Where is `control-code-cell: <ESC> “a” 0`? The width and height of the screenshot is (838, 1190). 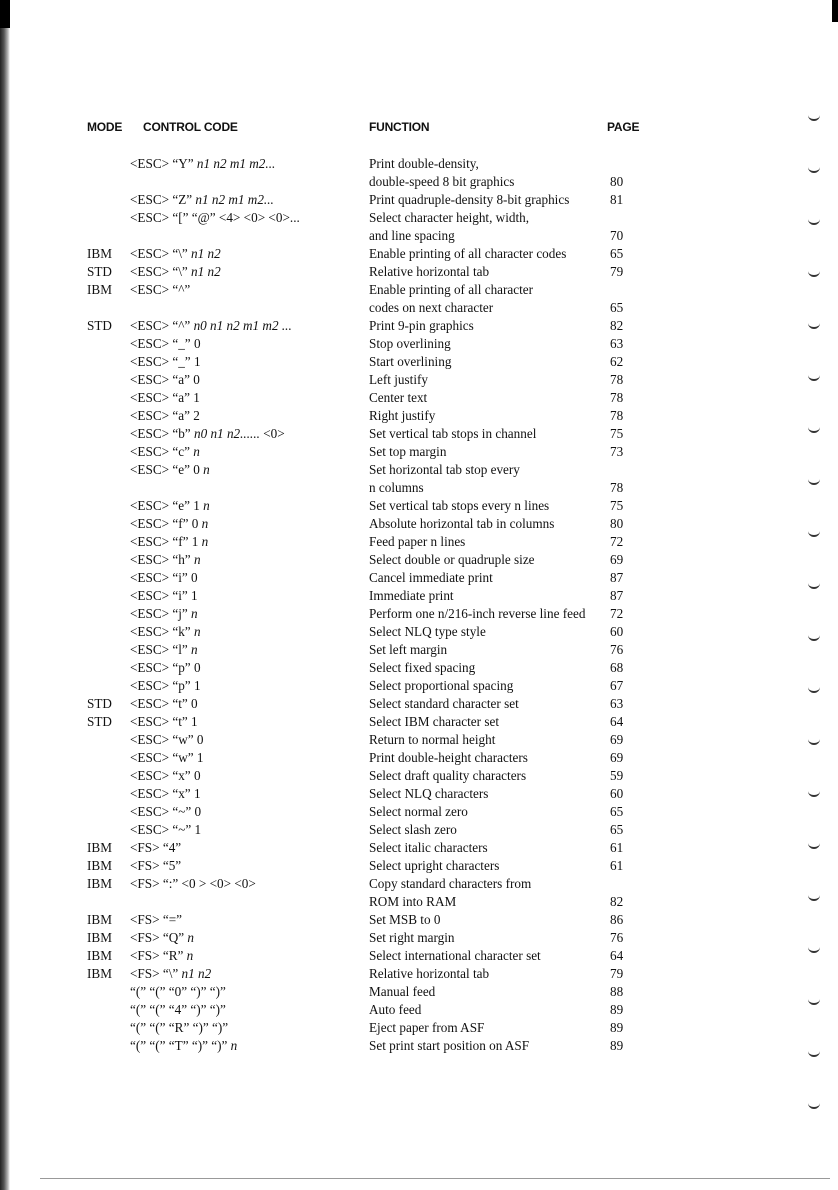
control-code-cell: <ESC> “a” 0 is located at coordinates (165, 380).